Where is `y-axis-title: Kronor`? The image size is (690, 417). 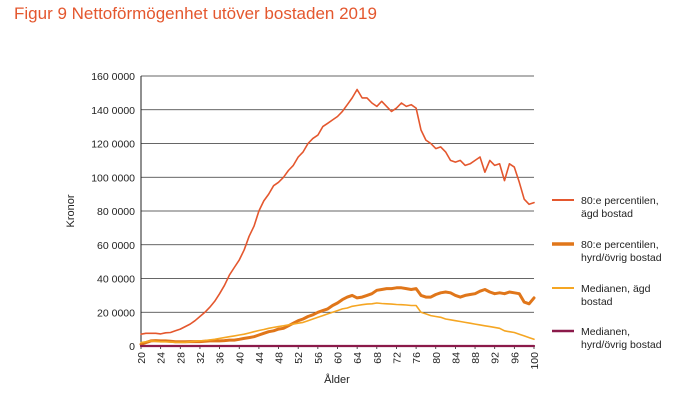 y-axis-title: Kronor is located at coordinates (71, 210).